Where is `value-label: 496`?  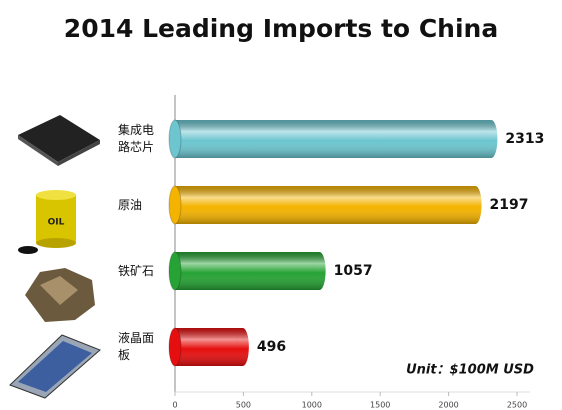 value-label: 496 is located at coordinates (271, 347).